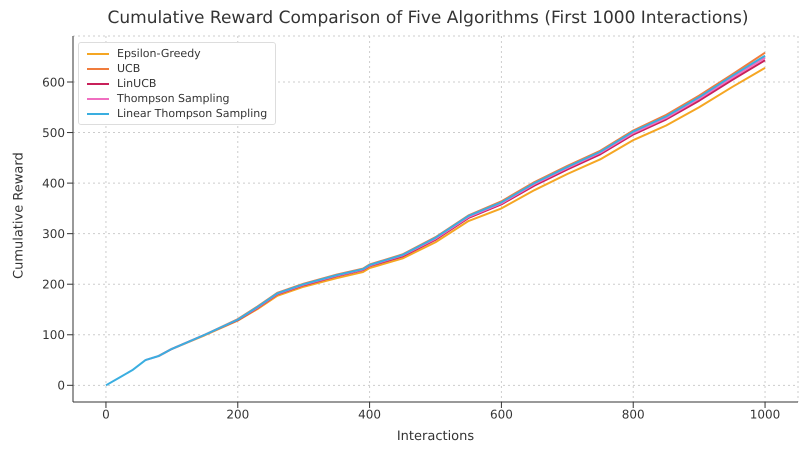 The width and height of the screenshot is (809, 452). Describe the element at coordinates (501, 415) in the screenshot. I see `x-tick-label: 600` at that location.